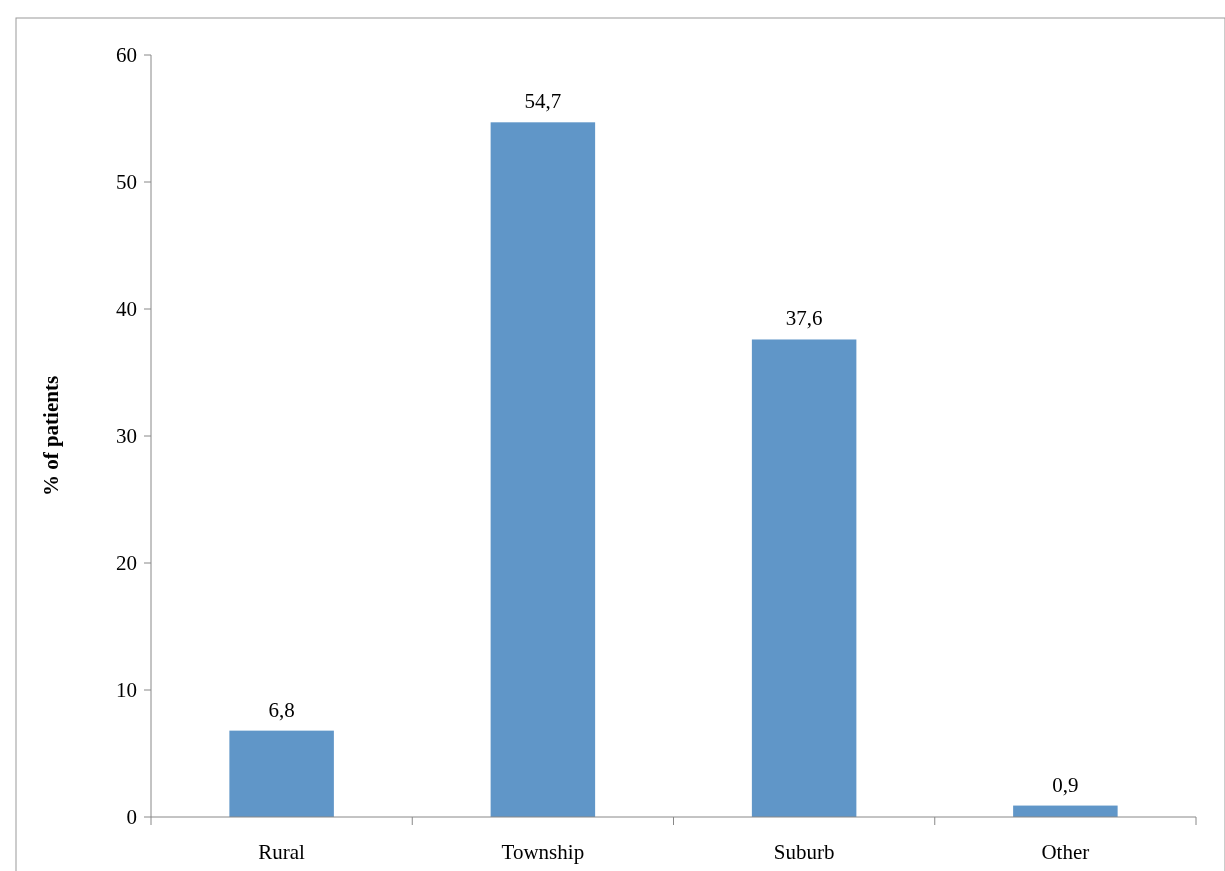 This screenshot has height=871, width=1225. I want to click on data-label: 54,7, so click(543, 101).